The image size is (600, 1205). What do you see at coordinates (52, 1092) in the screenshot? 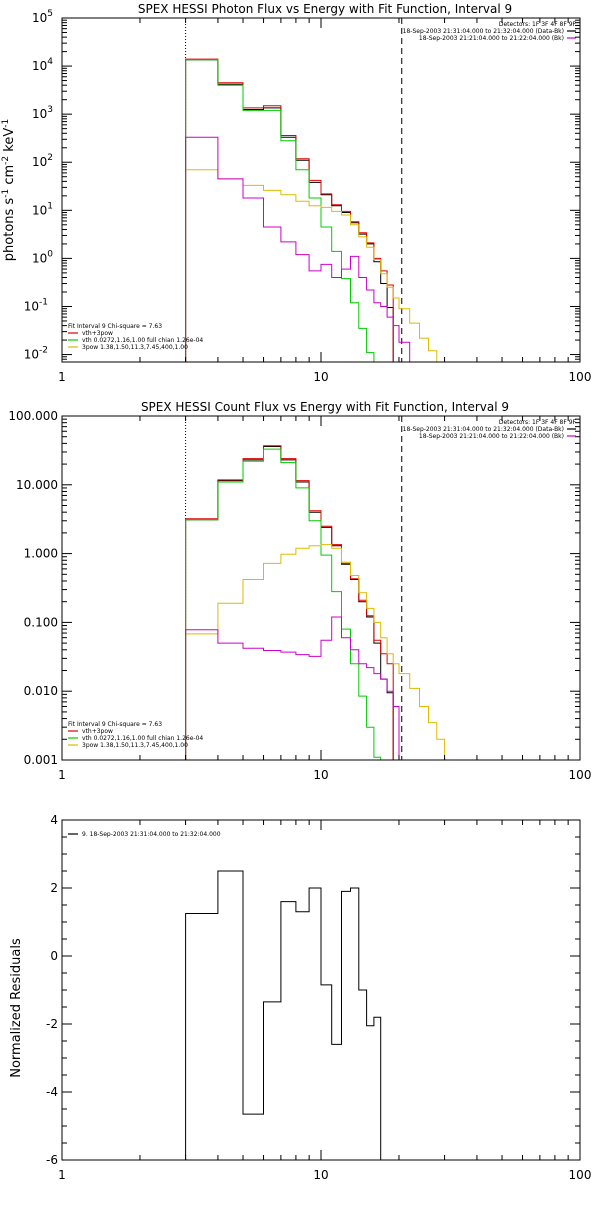
I see `y-tick-label: -4` at bounding box center [52, 1092].